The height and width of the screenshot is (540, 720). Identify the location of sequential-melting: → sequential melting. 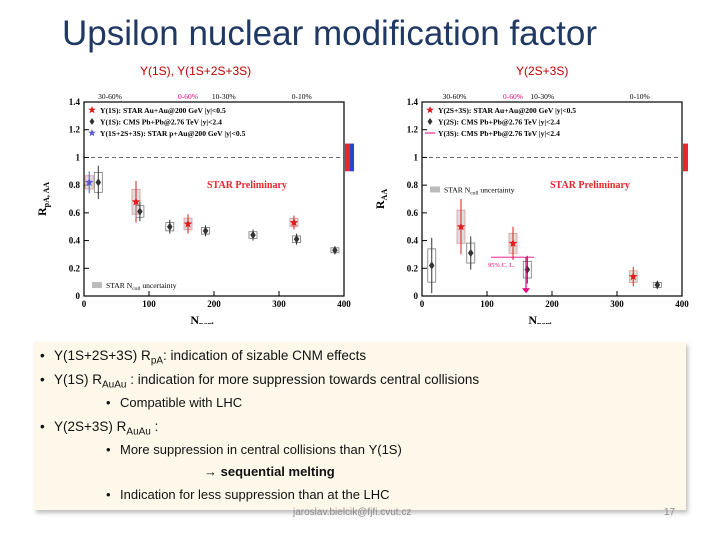
(269, 471).